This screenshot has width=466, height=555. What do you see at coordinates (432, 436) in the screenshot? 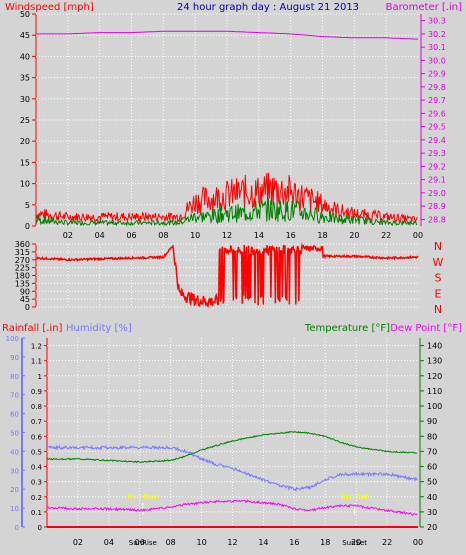
I see `temperature-tick-label: 80` at bounding box center [432, 436].